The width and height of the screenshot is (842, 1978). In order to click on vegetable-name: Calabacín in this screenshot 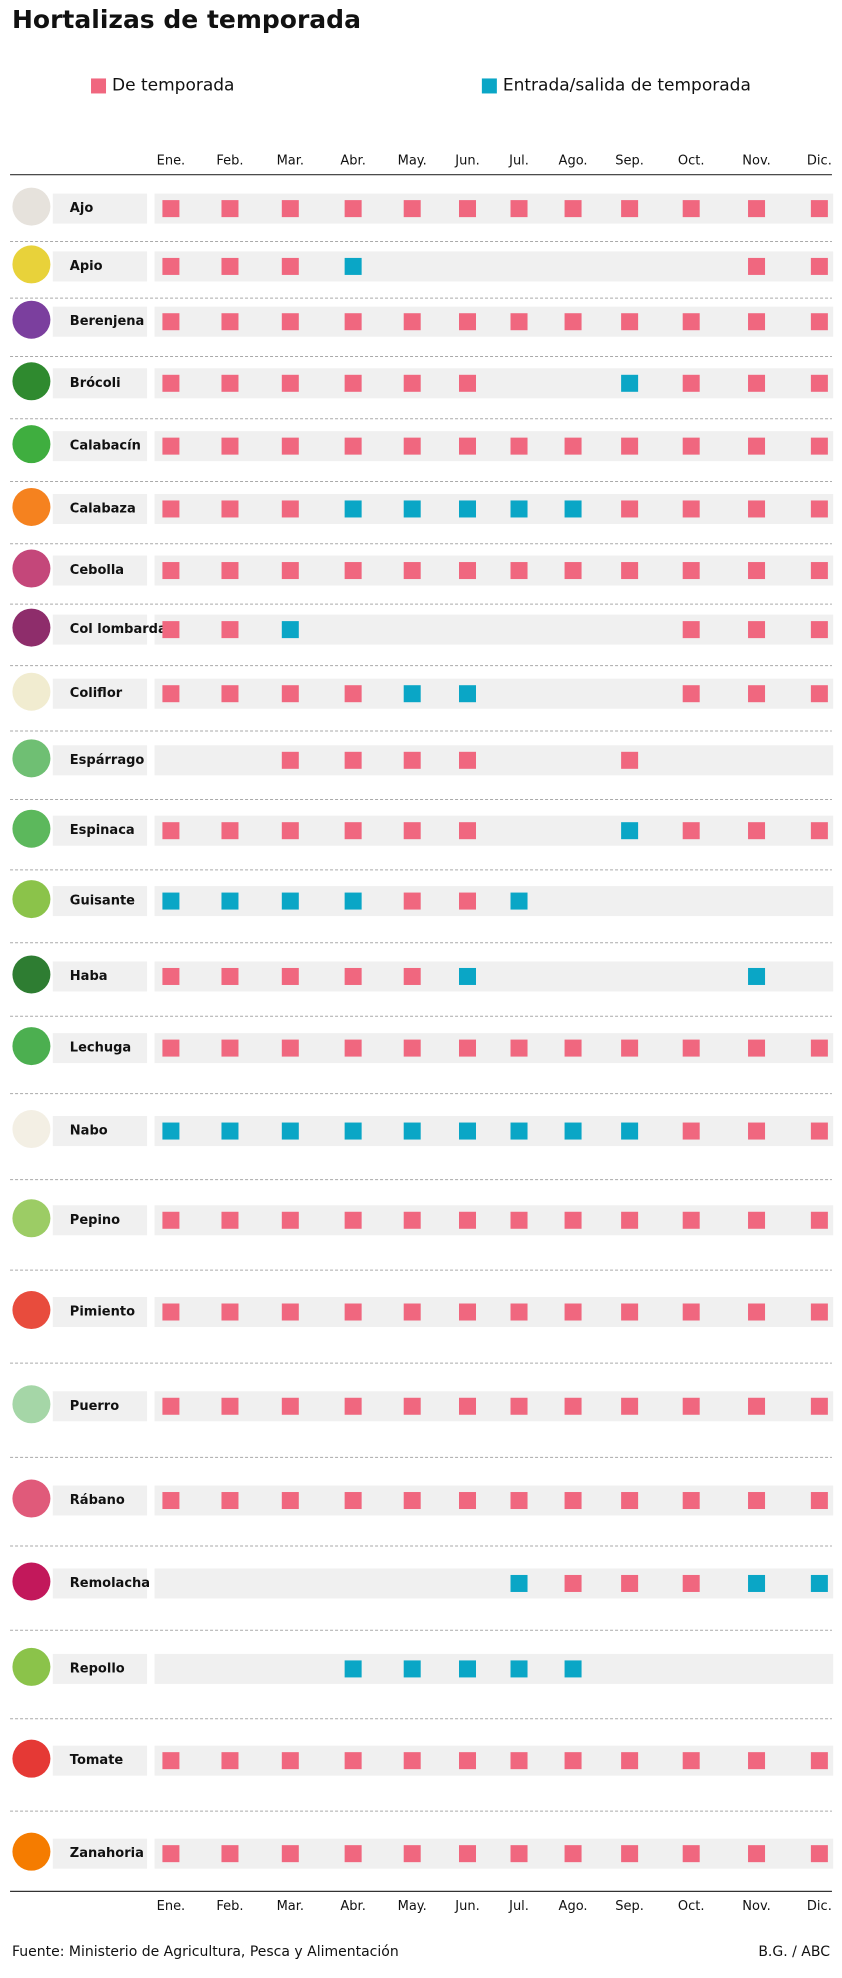, I will do `click(105, 446)`.